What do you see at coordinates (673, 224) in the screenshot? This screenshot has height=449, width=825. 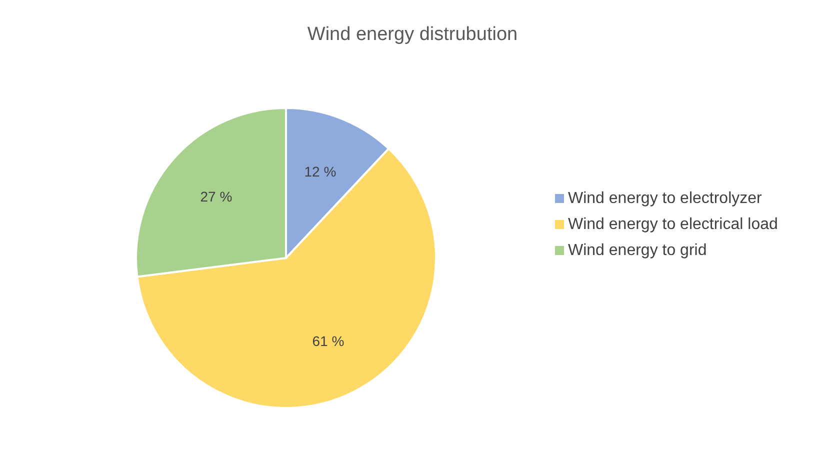 I see `legend-label: Wind energy to electrical load` at bounding box center [673, 224].